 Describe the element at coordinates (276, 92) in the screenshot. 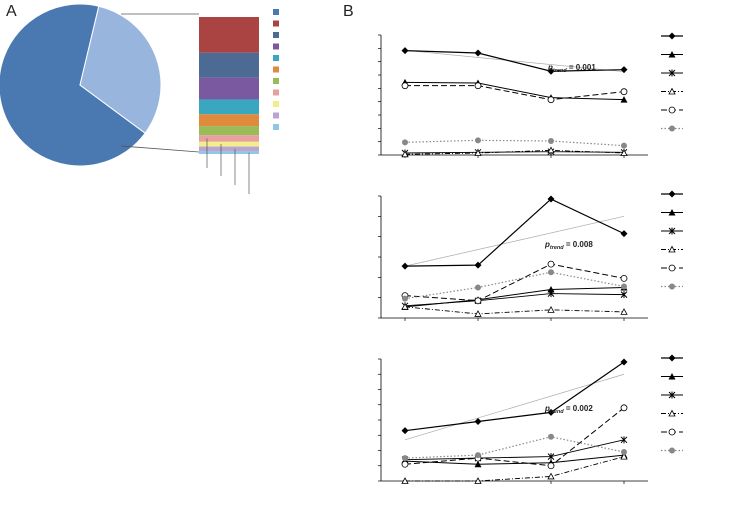

I see `legend-swatch-g` at that location.